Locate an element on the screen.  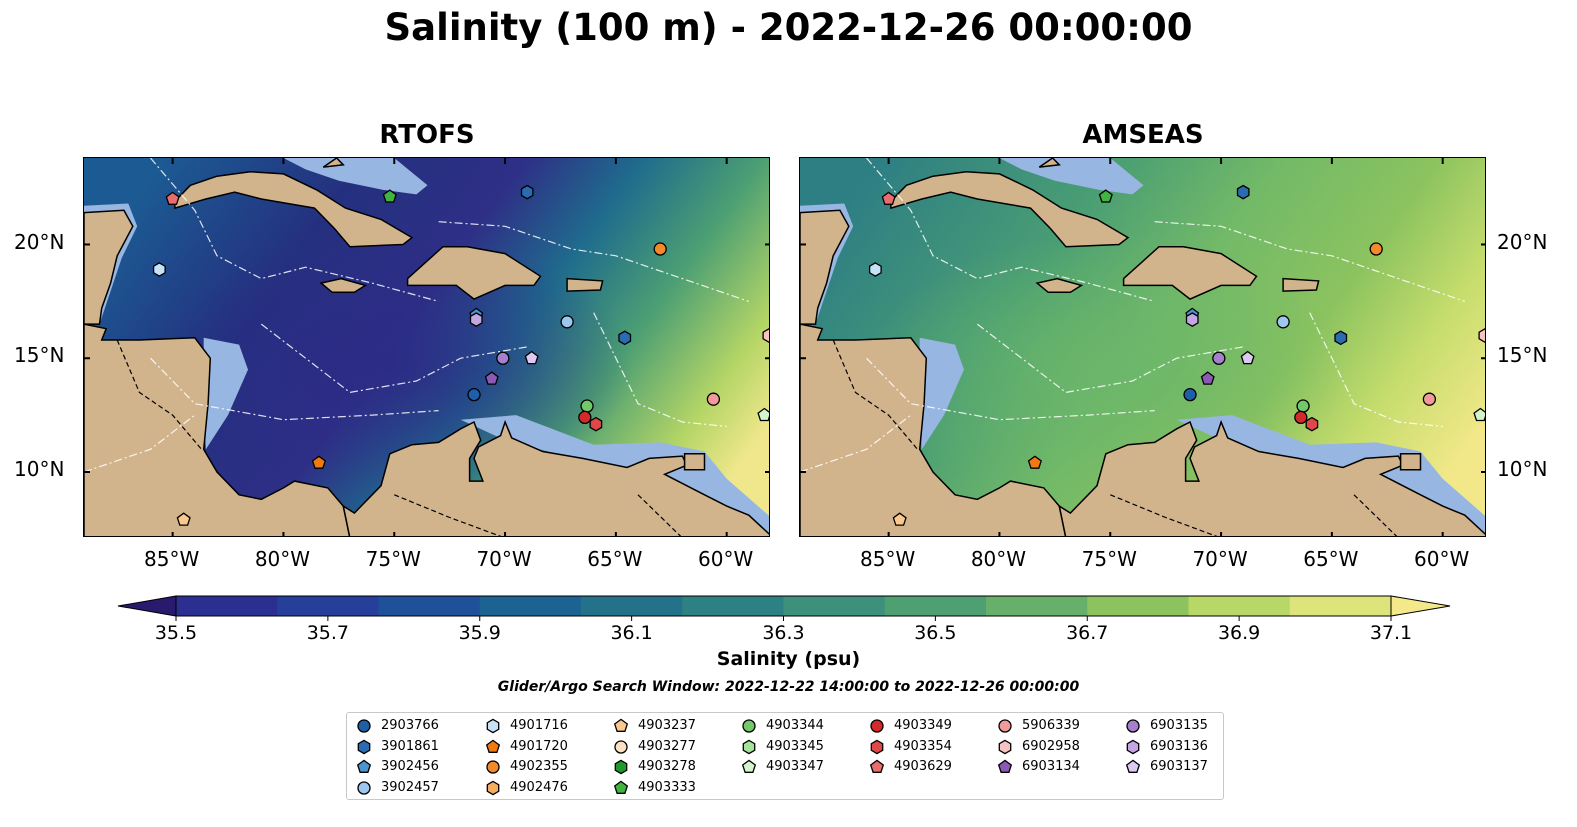
legend-label: 4903629 is located at coordinates (923, 766).